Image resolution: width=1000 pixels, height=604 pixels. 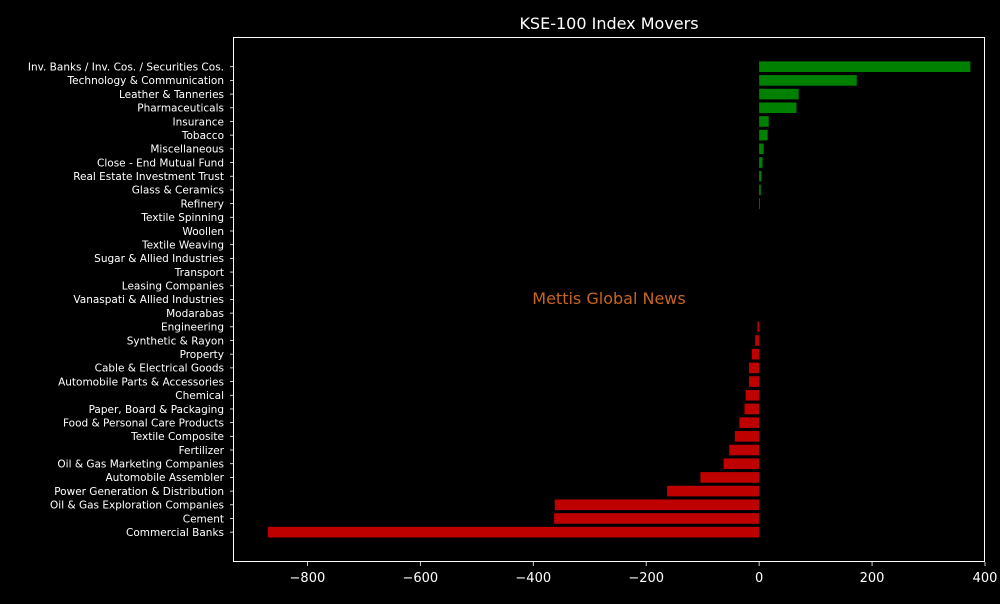 What do you see at coordinates (182, 218) in the screenshot?
I see `y-tick-label: Textile Spinning` at bounding box center [182, 218].